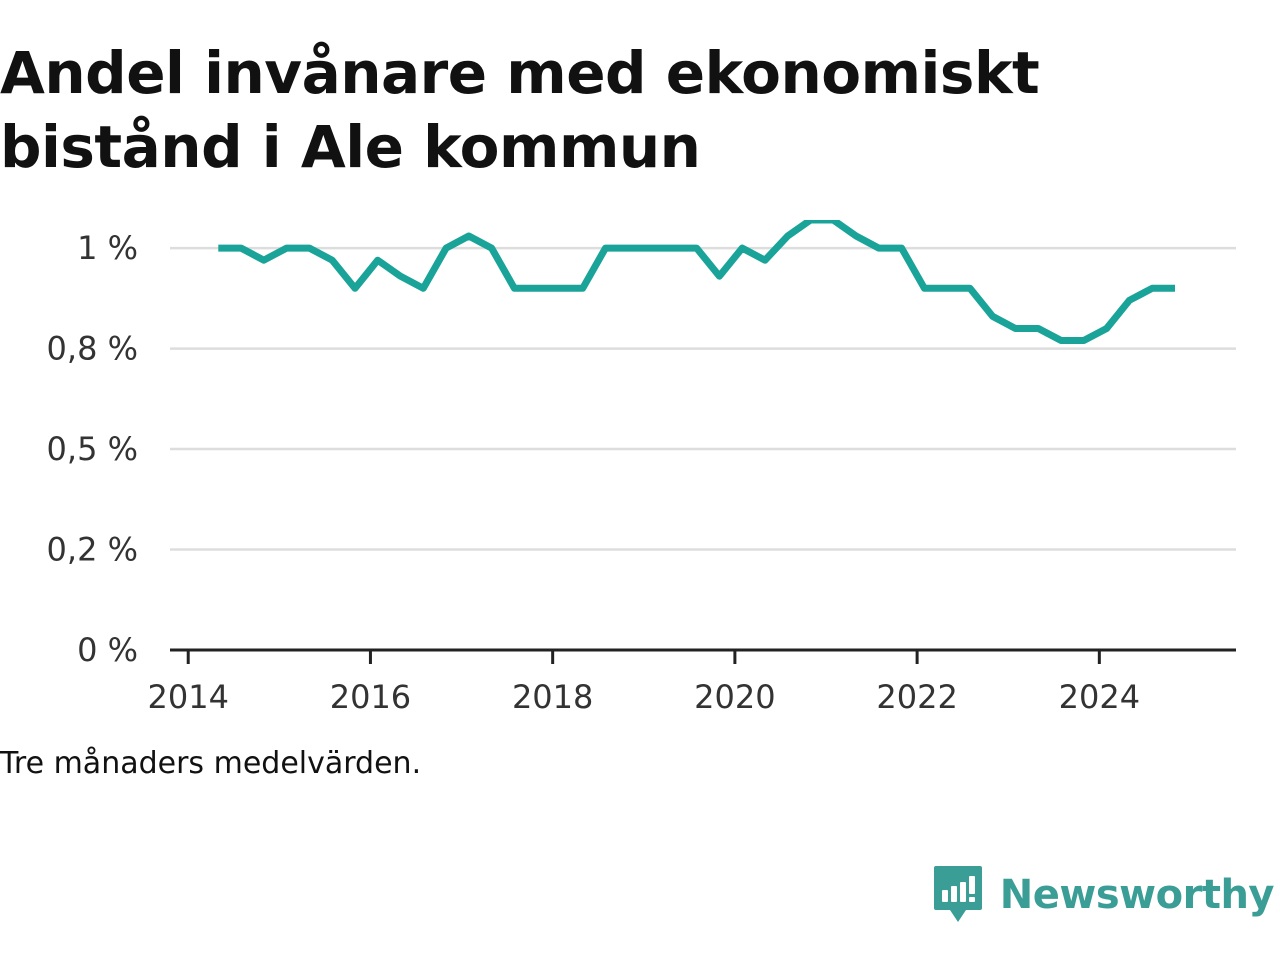  Describe the element at coordinates (107, 248) in the screenshot. I see `y-tick-label: 1 %` at that location.